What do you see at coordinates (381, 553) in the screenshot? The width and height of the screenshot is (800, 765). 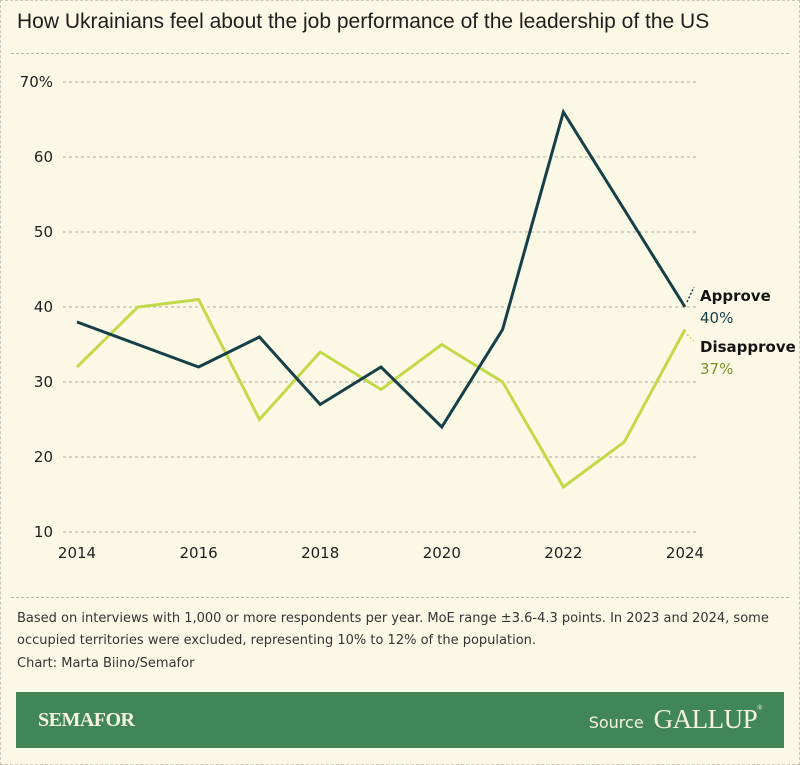 I see `x-axis-ticks: 2014 2016 2018 2020 2022 2024` at bounding box center [381, 553].